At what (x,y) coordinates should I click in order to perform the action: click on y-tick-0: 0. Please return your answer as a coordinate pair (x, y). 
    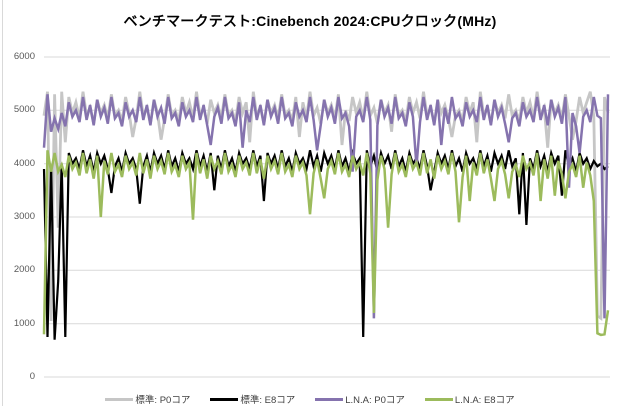
    Looking at the image, I should click on (32, 376).